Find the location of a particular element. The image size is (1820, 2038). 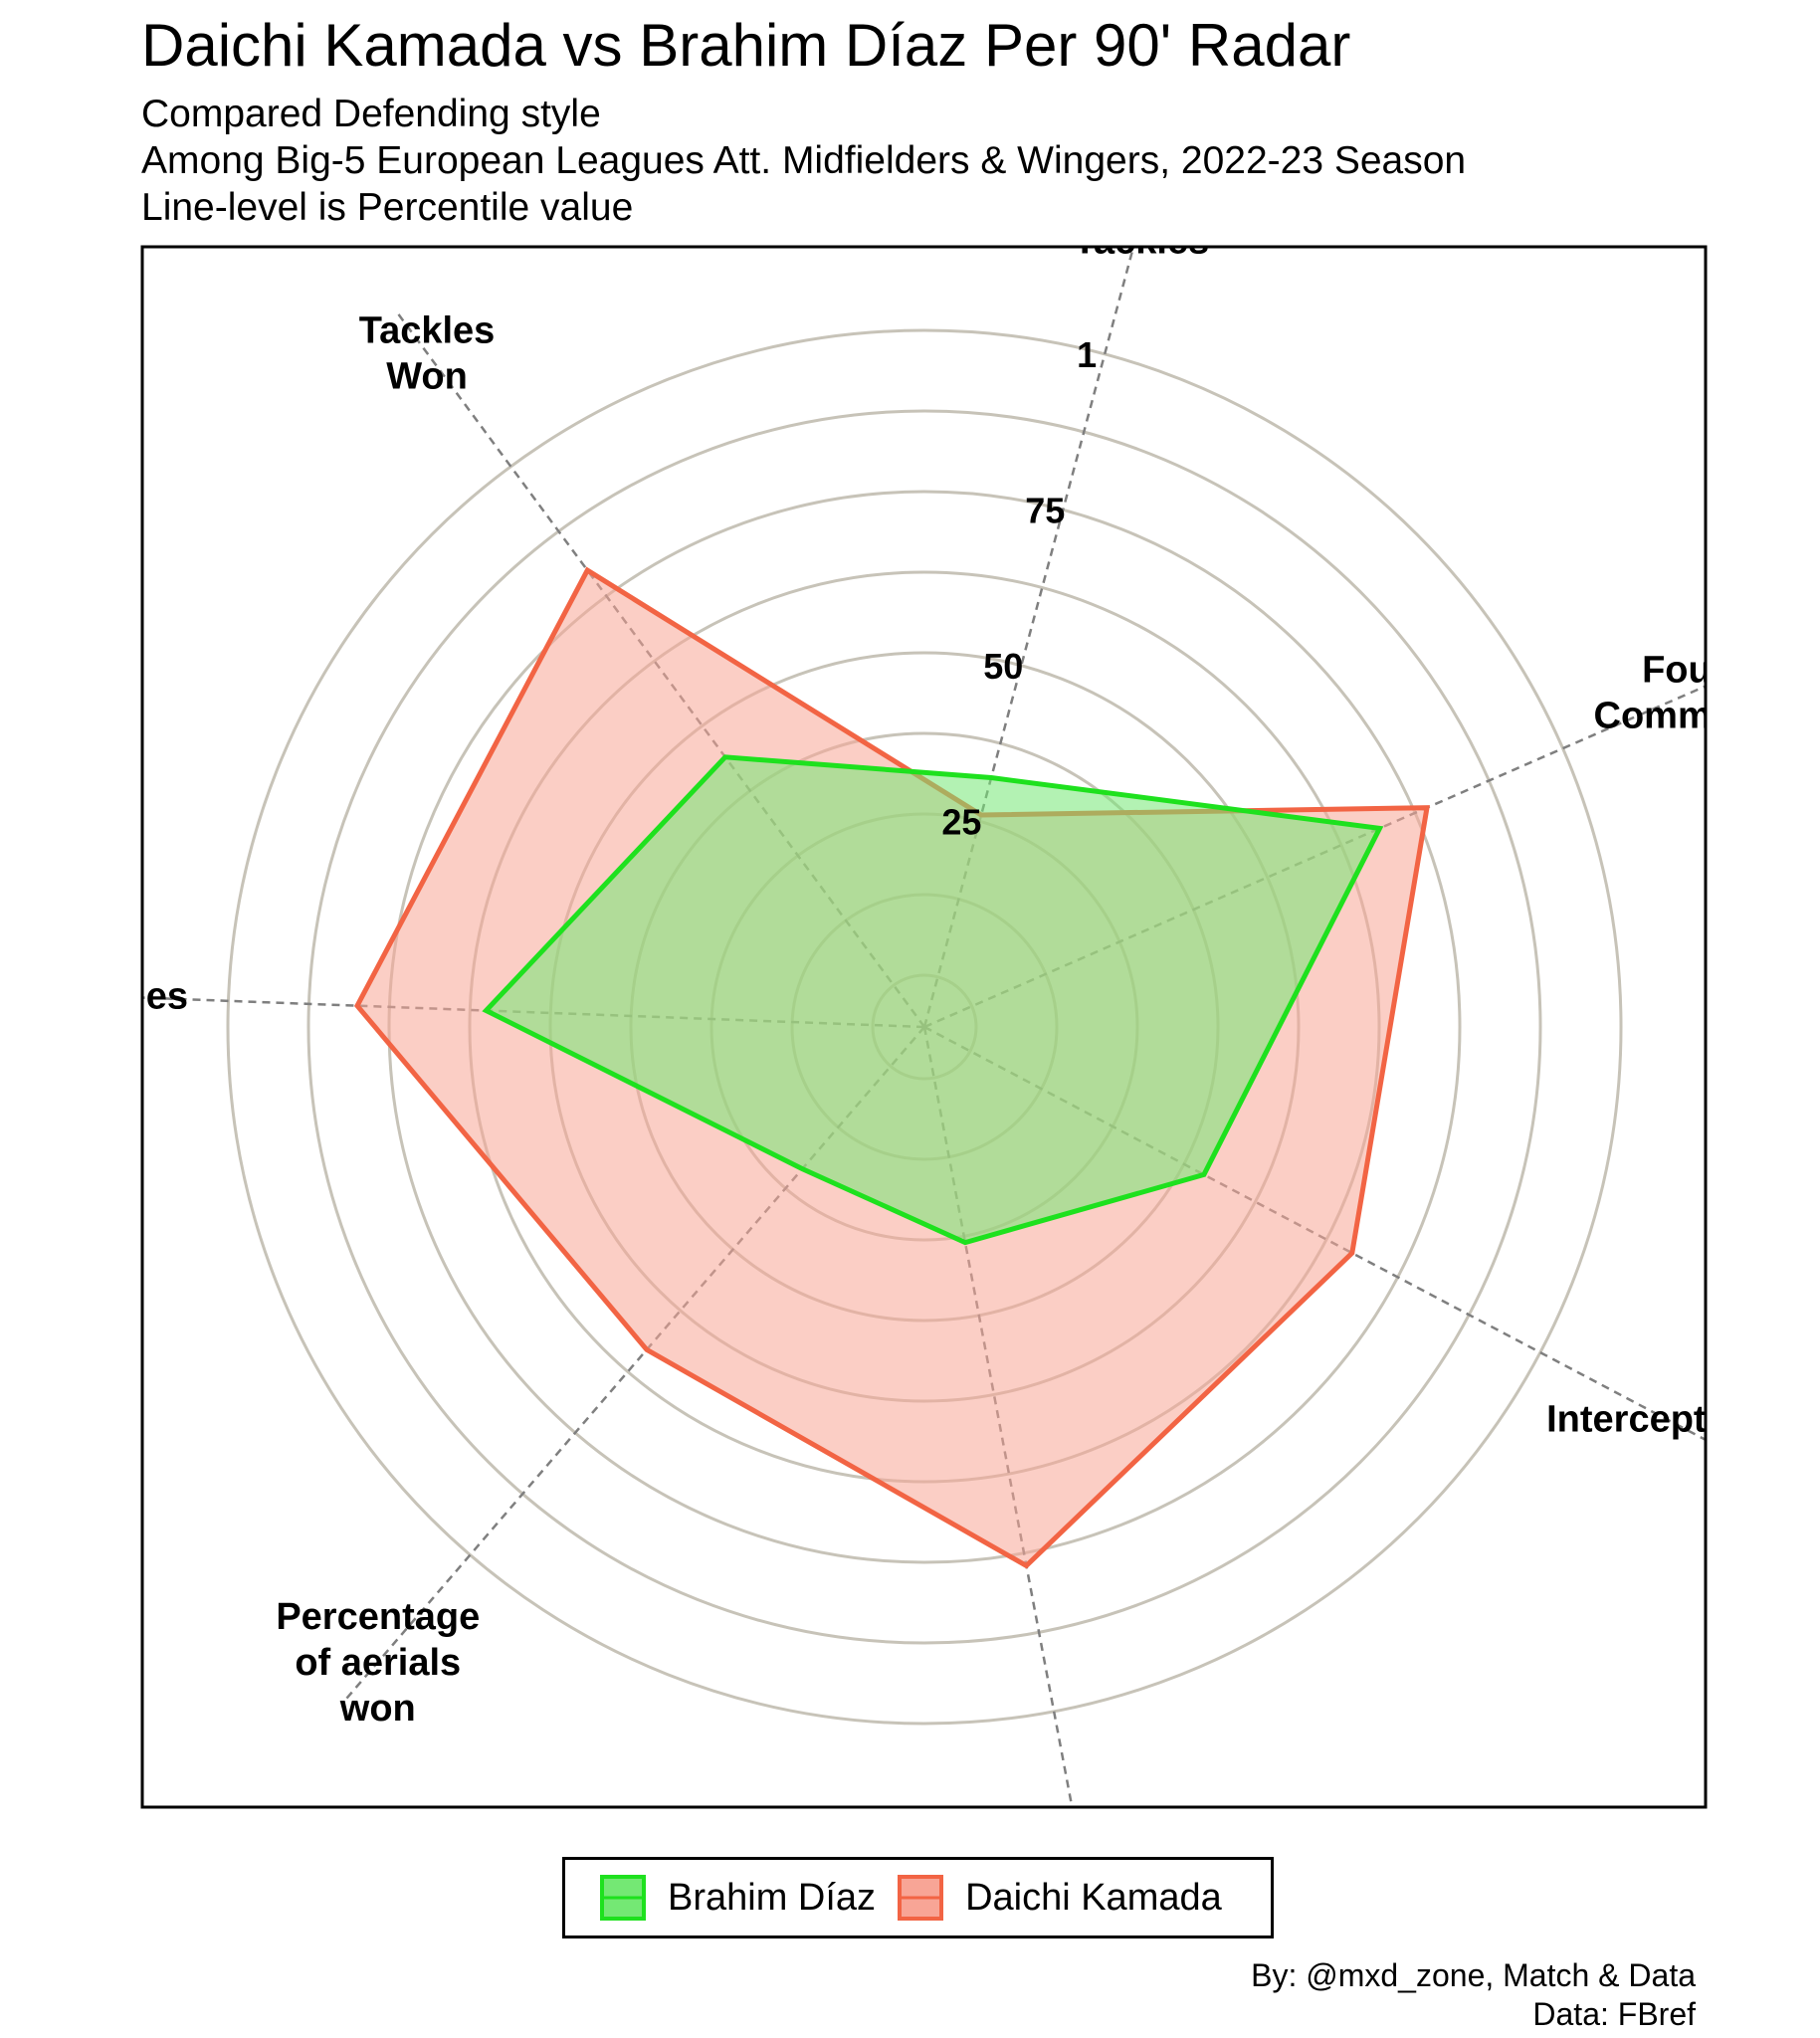

legend-label-brahim: Brahim Díaz is located at coordinates (772, 1898).